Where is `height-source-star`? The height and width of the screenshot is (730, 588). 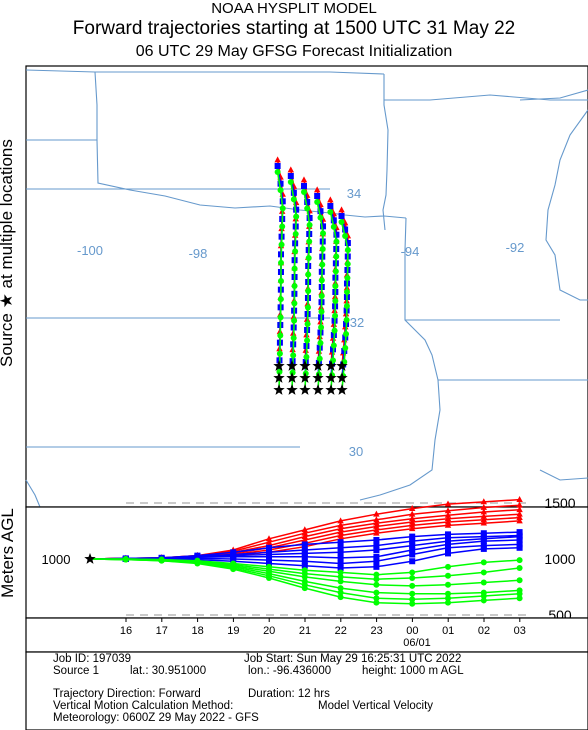
height-source-star is located at coordinates (90, 558).